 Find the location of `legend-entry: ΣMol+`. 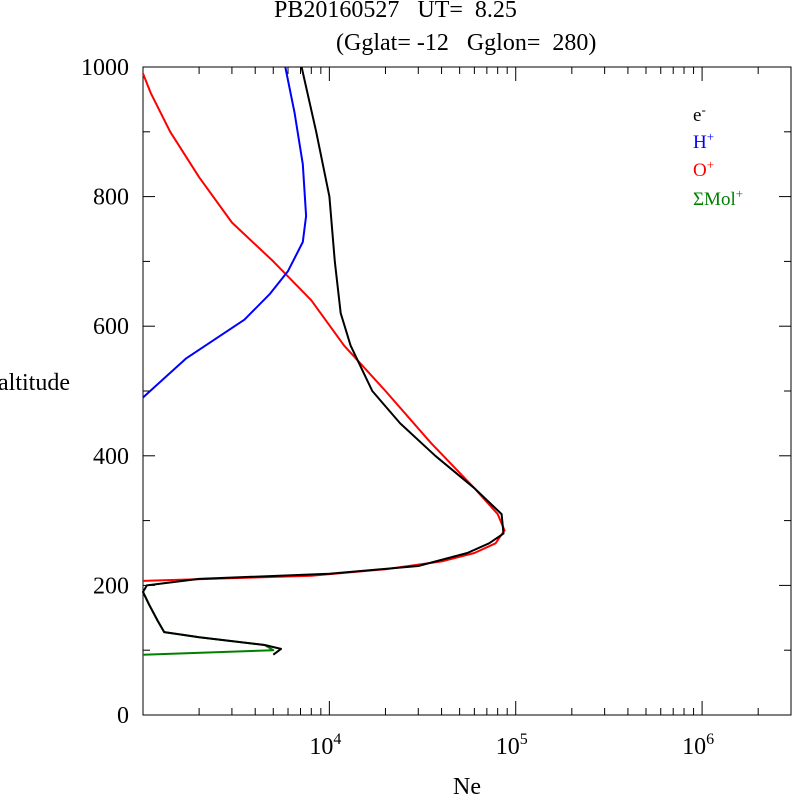

legend-entry: ΣMol+ is located at coordinates (718, 198).